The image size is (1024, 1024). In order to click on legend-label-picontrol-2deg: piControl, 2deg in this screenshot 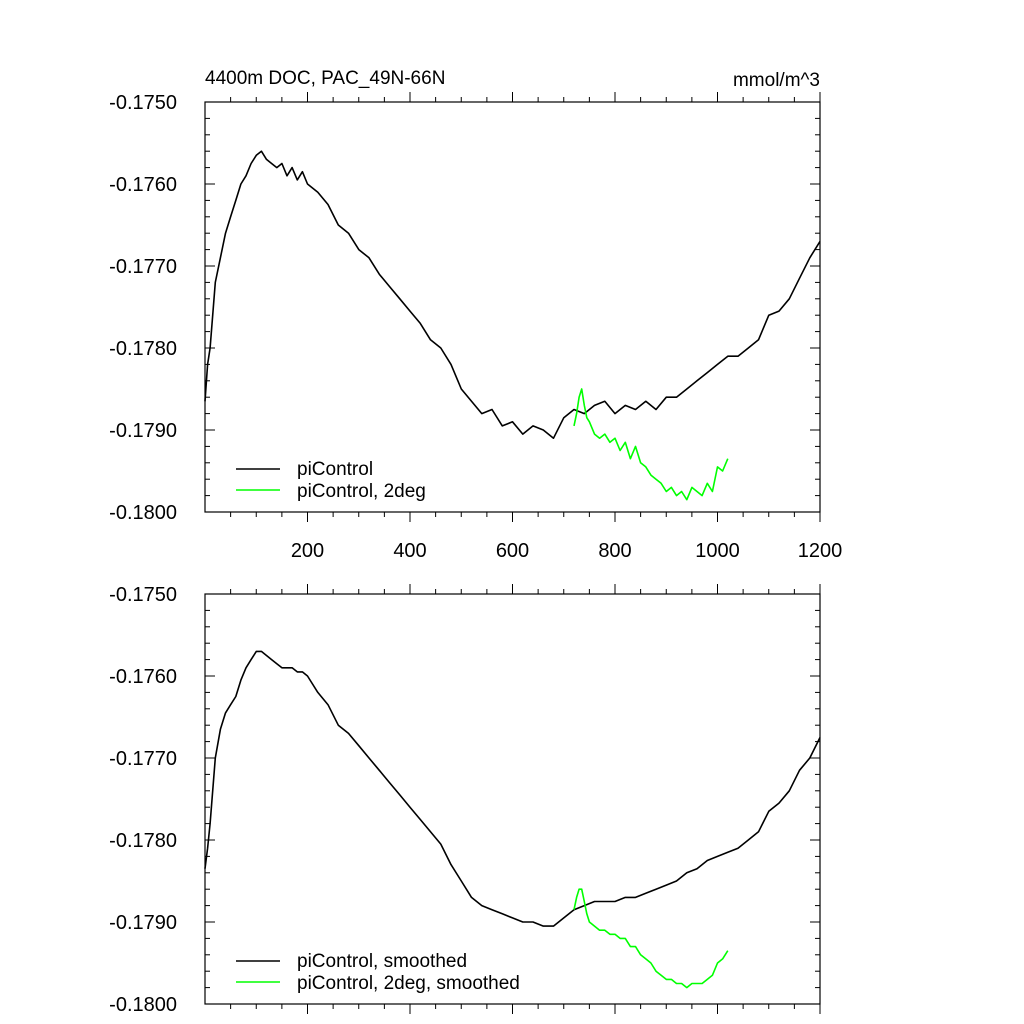, I will do `click(361, 491)`.